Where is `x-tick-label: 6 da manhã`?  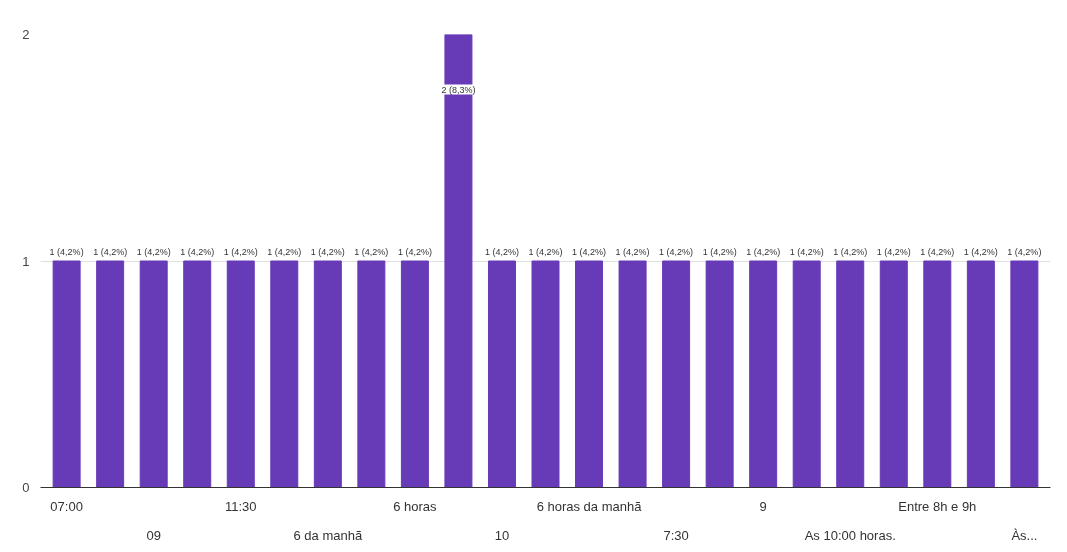 x-tick-label: 6 da manhã is located at coordinates (328, 535).